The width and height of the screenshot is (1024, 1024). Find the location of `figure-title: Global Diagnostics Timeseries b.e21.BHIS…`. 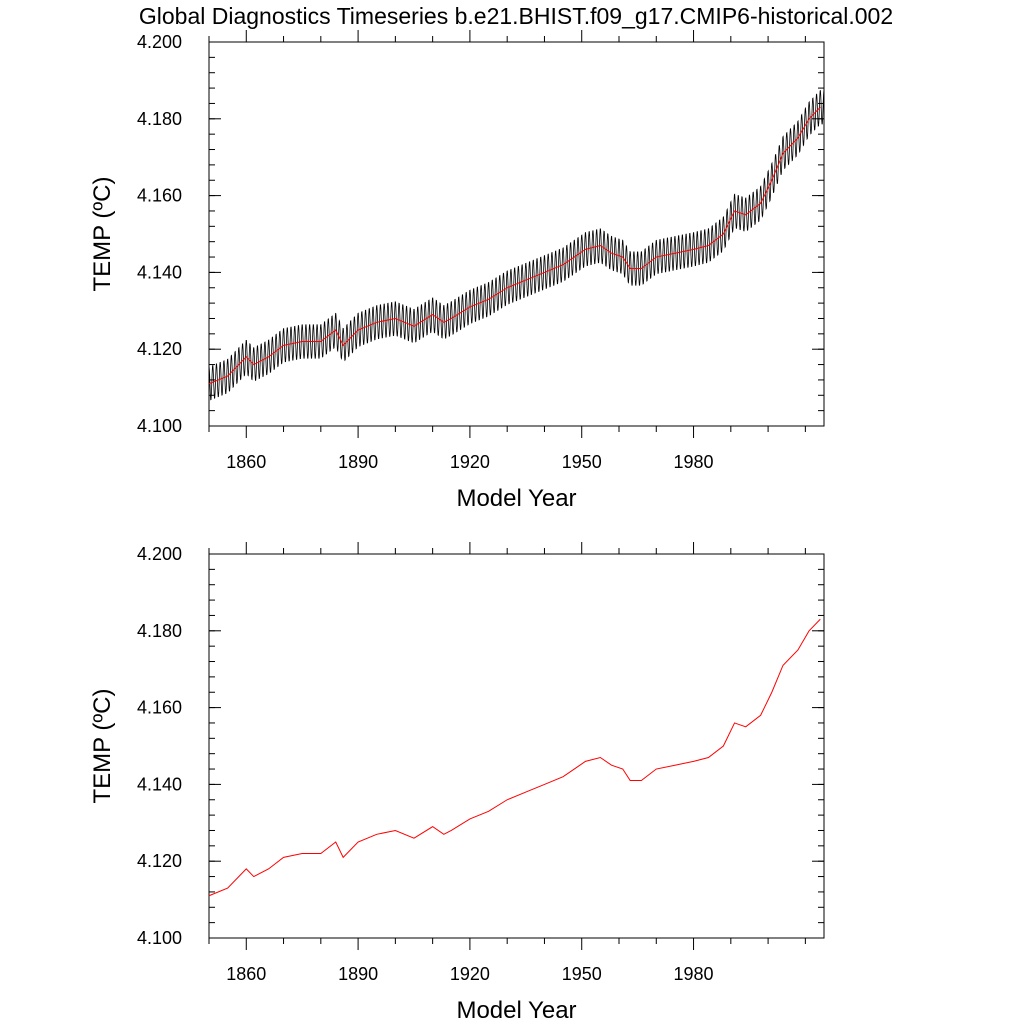

figure-title: Global Diagnostics Timeseries b.e21.BHIS… is located at coordinates (516, 16).